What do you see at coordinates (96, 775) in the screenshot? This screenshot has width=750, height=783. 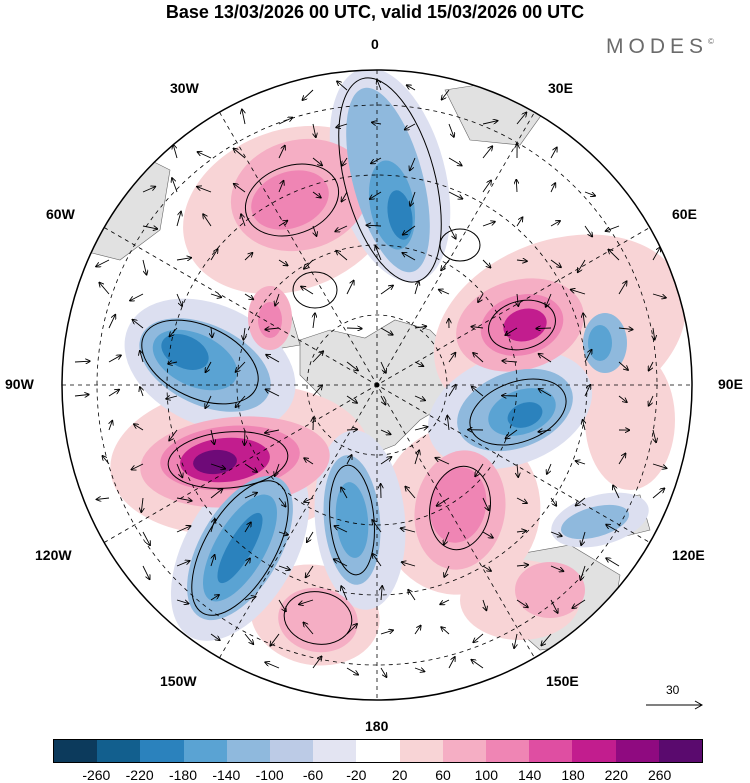 I see `colorbar-tick-label: -260` at bounding box center [96, 775].